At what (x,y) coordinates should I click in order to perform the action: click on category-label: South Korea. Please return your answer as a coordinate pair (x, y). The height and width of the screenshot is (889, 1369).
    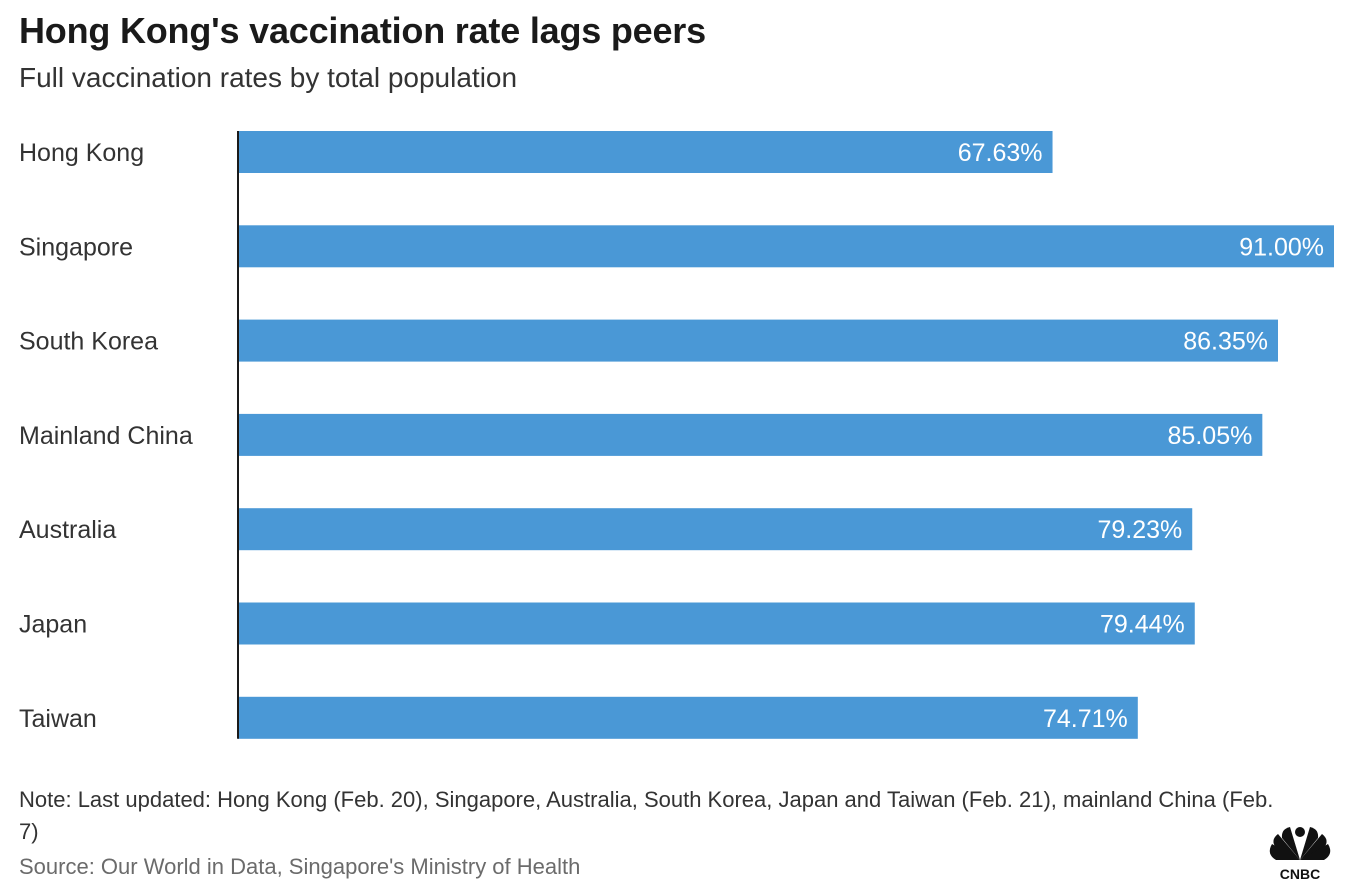
    Looking at the image, I should click on (88, 342).